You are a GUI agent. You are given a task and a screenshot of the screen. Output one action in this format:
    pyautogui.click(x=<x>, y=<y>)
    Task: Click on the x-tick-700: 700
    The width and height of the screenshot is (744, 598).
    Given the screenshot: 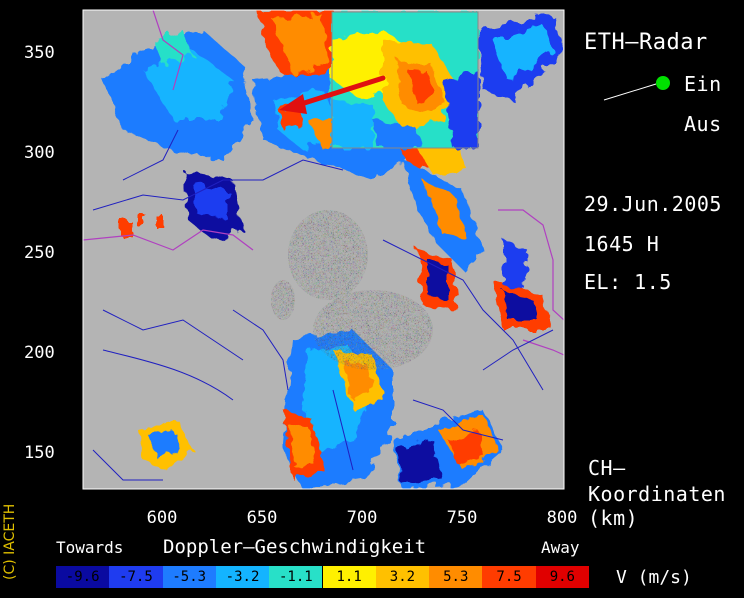 What is the action you would take?
    pyautogui.click(x=362, y=518)
    